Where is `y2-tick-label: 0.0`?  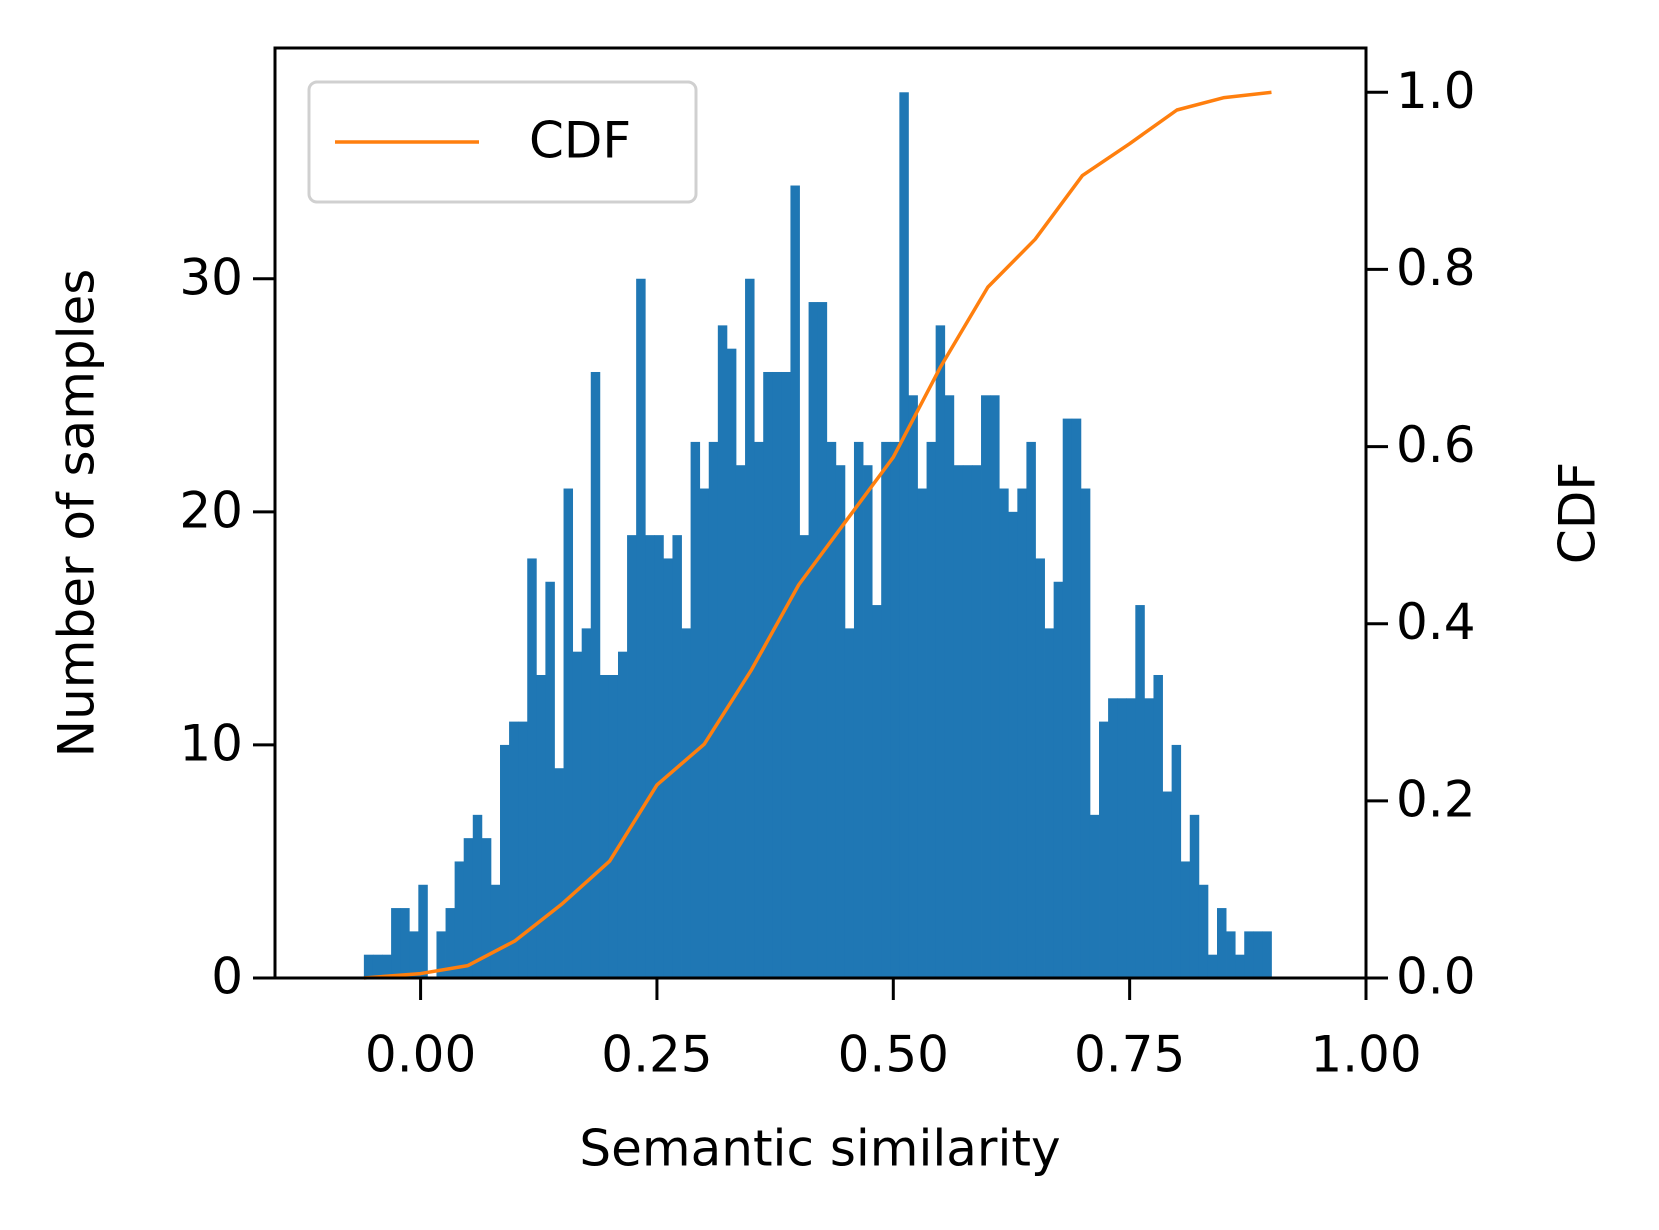
y2-tick-label: 0.0 is located at coordinates (1436, 977).